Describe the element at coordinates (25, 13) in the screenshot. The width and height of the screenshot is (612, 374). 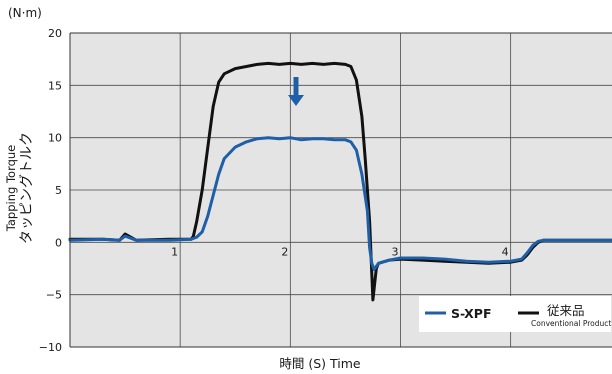
I see `y-unit-label: (N·m)` at that location.